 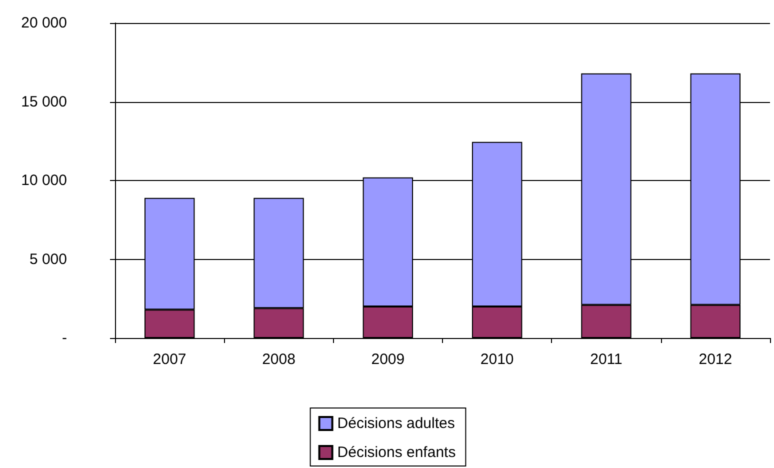 What do you see at coordinates (48, 259) in the screenshot?
I see `y-tick-label: 5 000` at bounding box center [48, 259].